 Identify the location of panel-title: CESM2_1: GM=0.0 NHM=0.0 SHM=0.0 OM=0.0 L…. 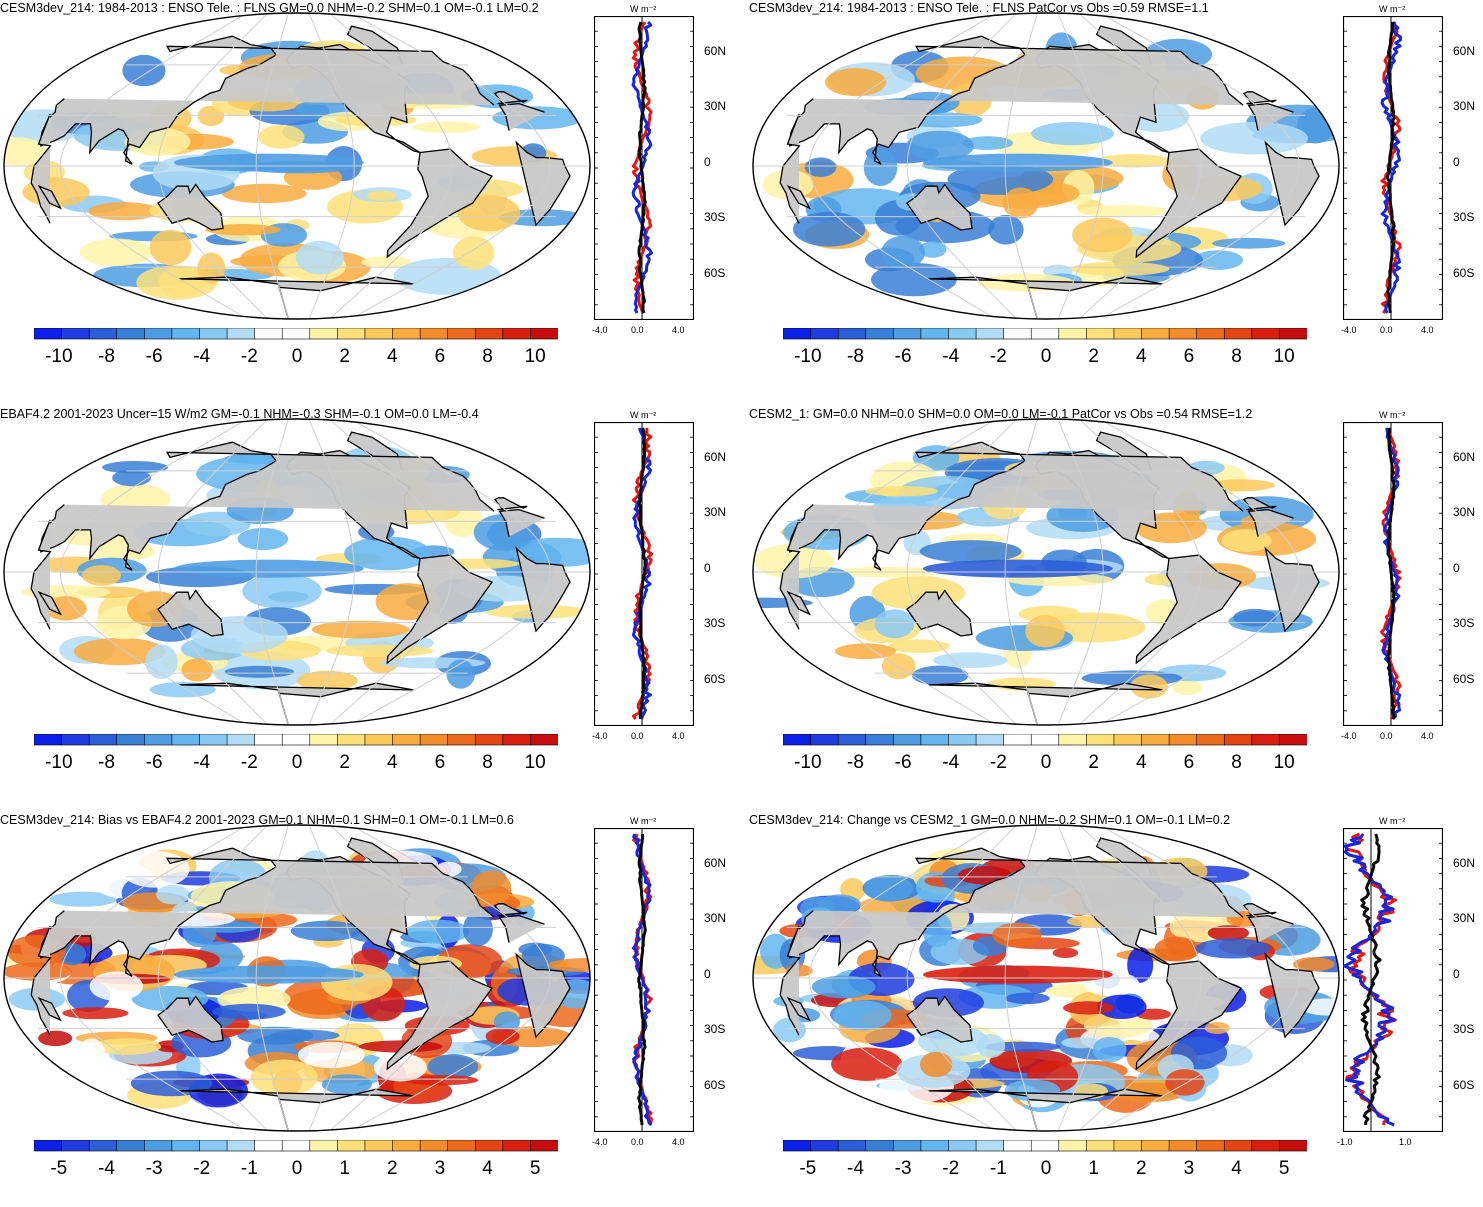
(1001, 414).